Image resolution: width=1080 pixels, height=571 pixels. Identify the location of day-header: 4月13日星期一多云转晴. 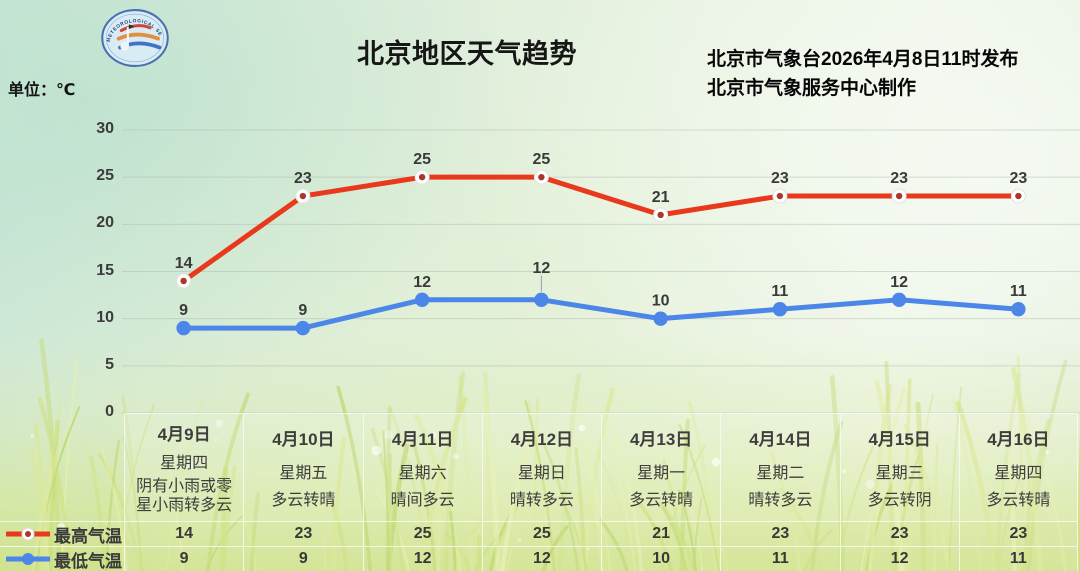
(661, 467).